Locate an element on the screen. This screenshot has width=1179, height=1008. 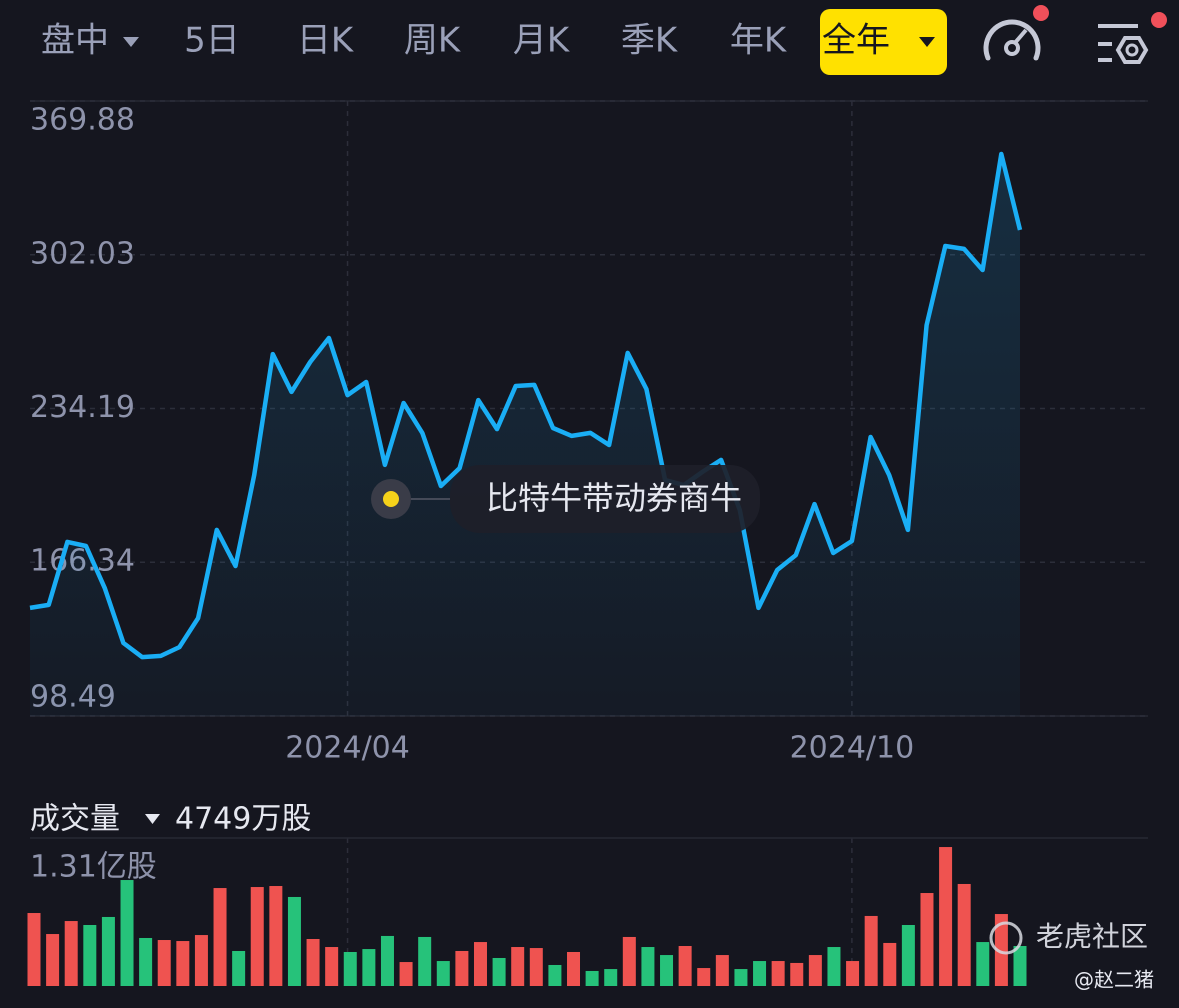
speed-icon is located at coordinates (1016, 33).